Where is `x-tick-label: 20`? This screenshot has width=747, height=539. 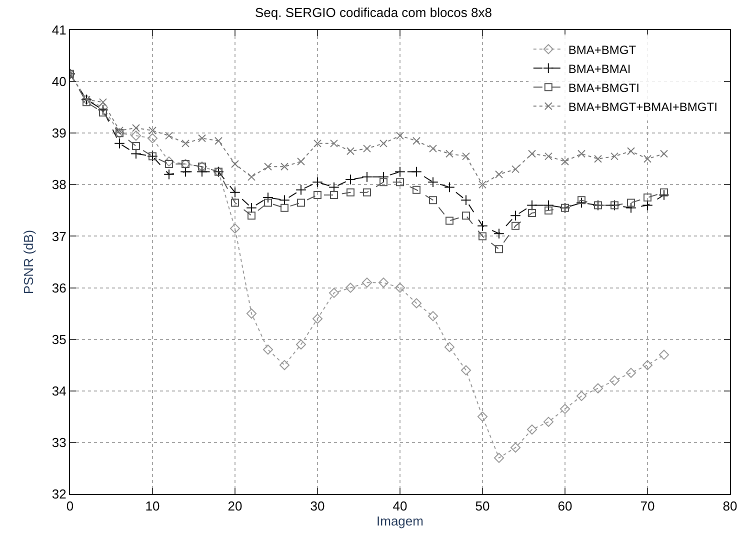
x-tick-label: 20 is located at coordinates (235, 506).